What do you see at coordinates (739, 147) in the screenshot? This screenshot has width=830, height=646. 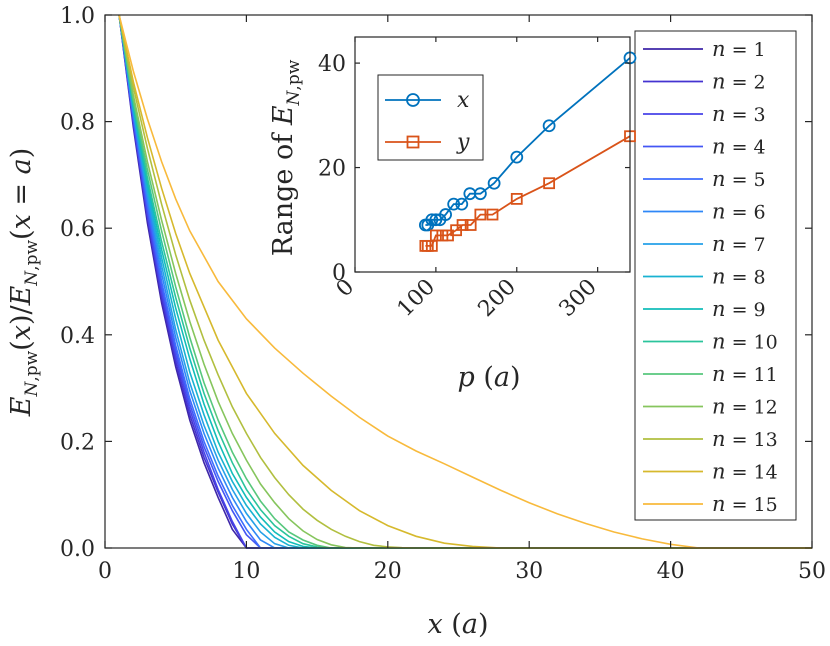 I see `legend-label-n4: n = 4` at bounding box center [739, 147].